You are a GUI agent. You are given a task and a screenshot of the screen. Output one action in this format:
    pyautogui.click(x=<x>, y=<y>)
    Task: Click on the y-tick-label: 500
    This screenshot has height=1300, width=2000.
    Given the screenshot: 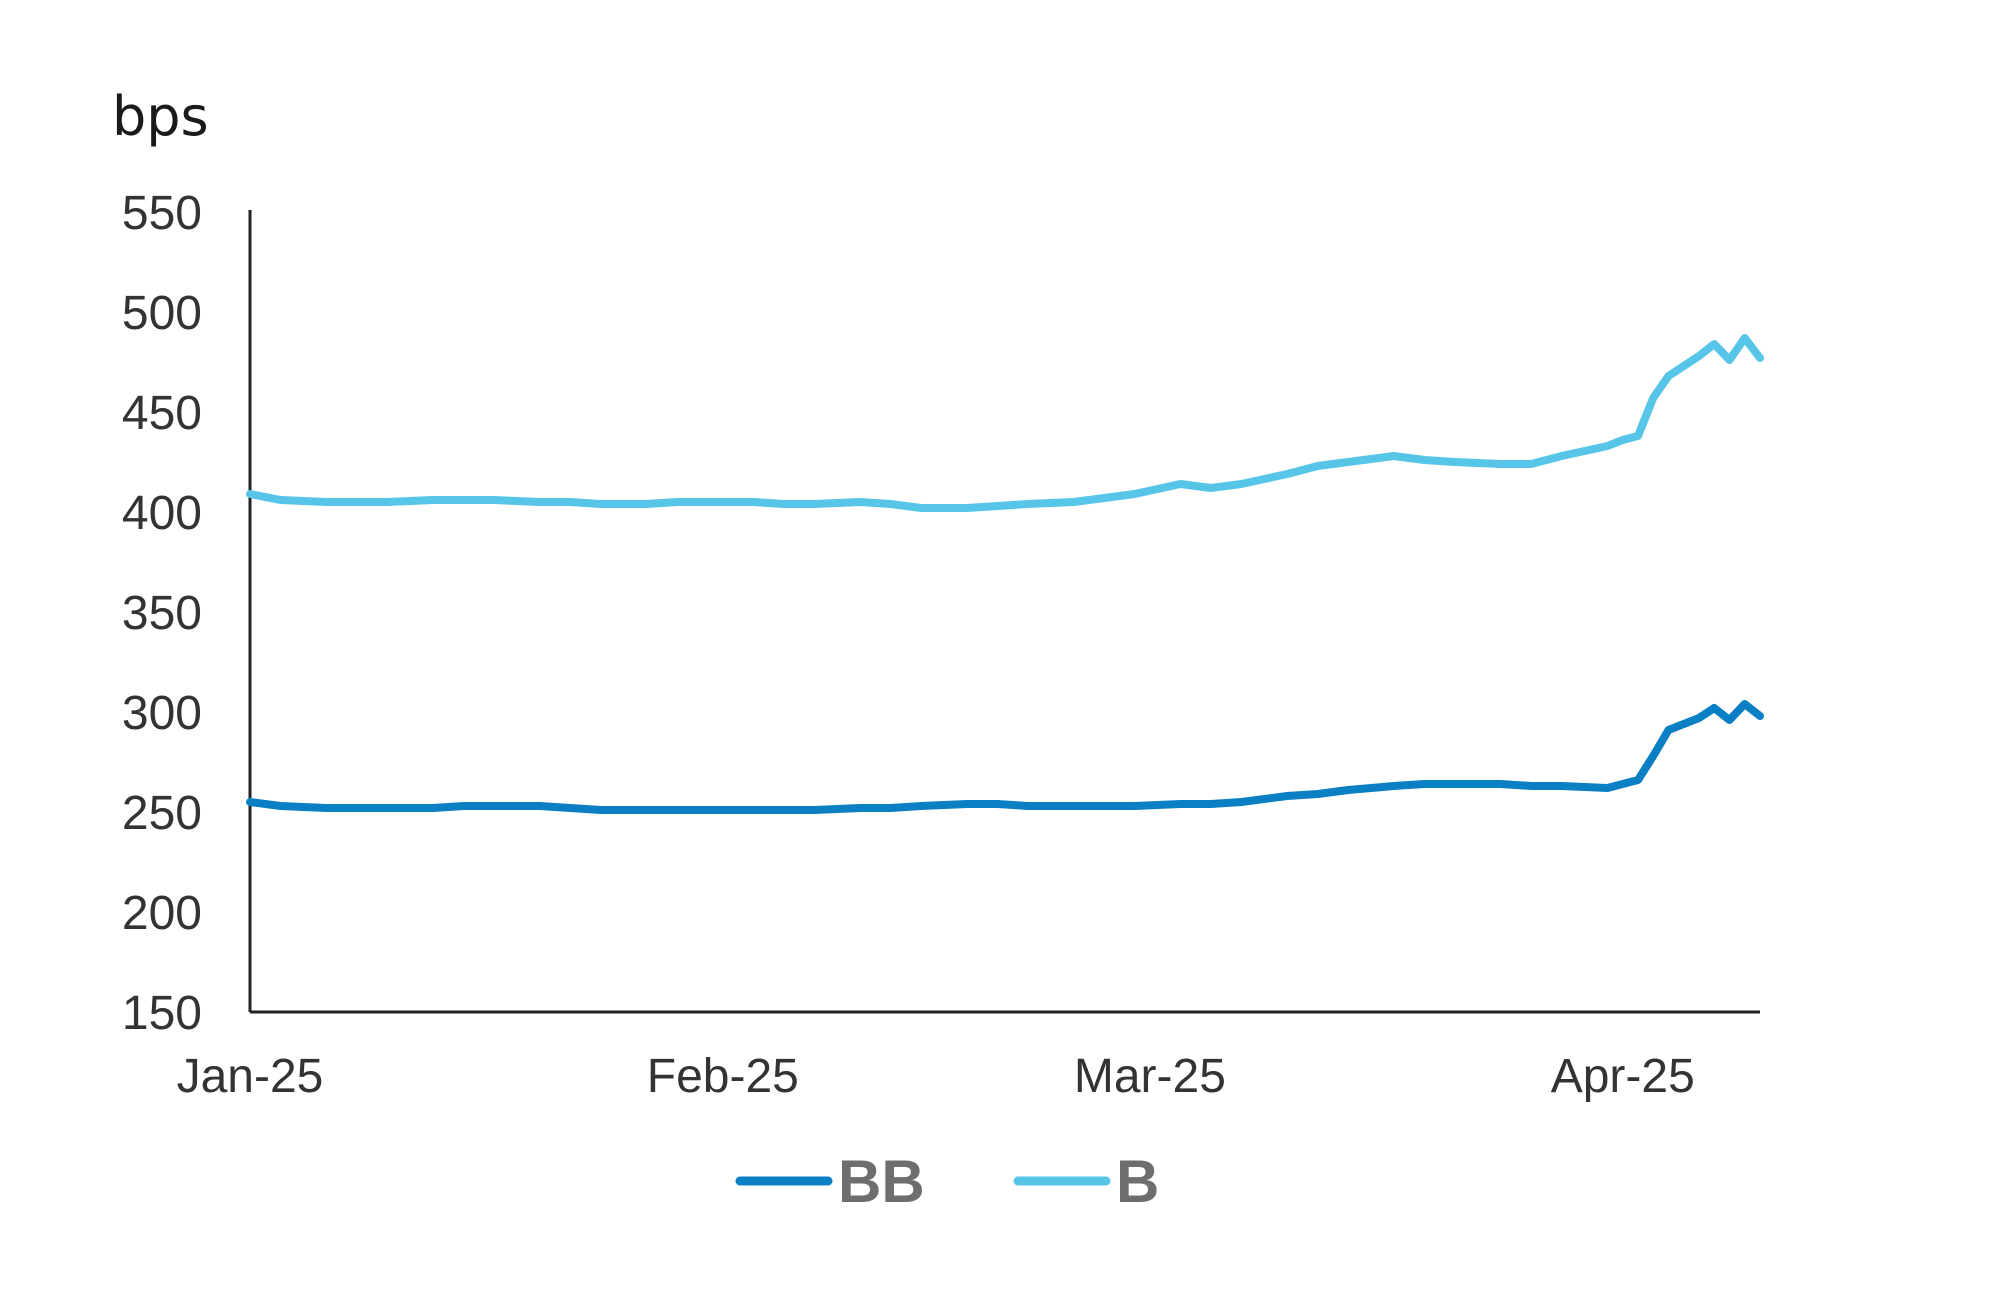 What is the action you would take?
    pyautogui.click(x=162, y=313)
    